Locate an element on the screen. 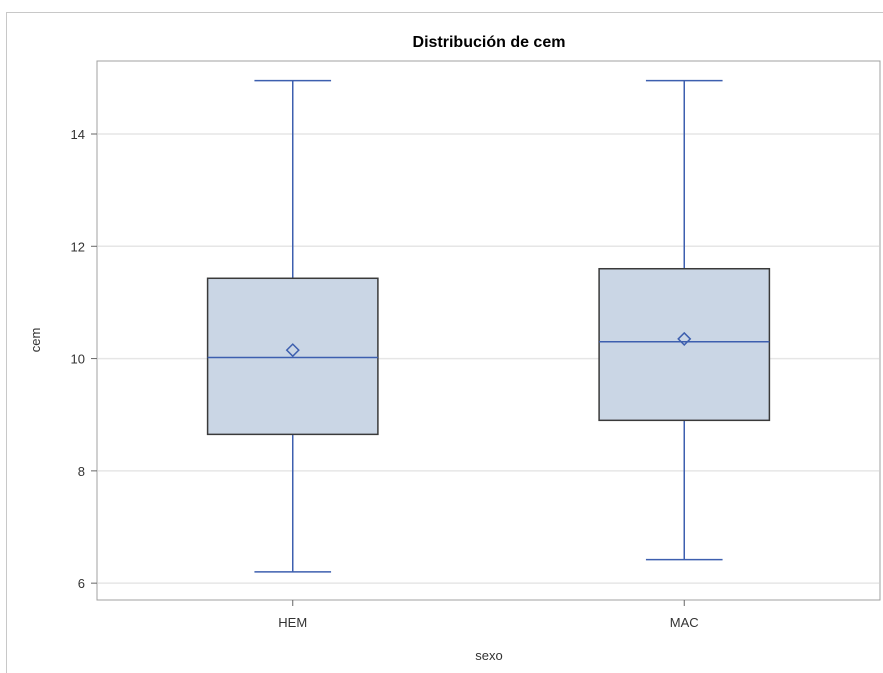 Image resolution: width=883 pixels, height=673 pixels. y-tick-label: 12 is located at coordinates (78, 246).